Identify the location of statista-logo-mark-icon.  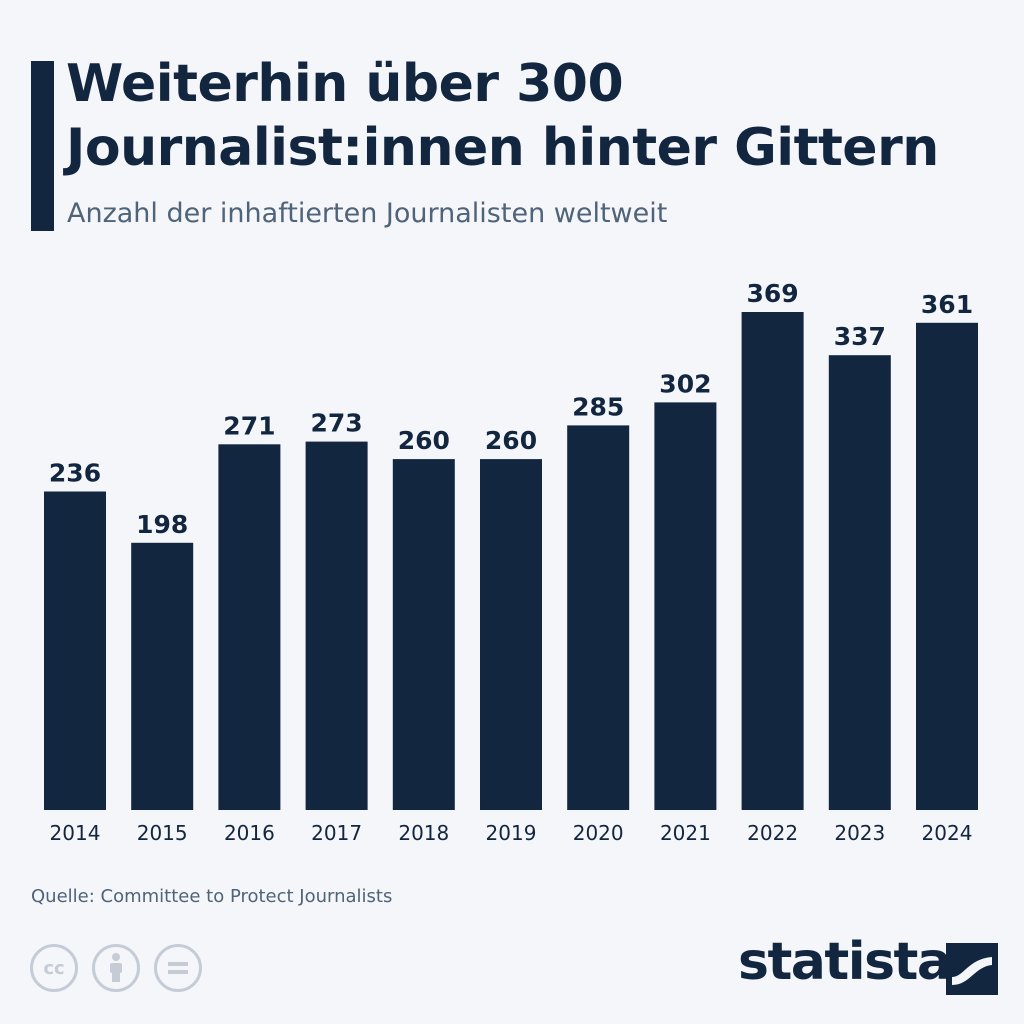
(972, 969).